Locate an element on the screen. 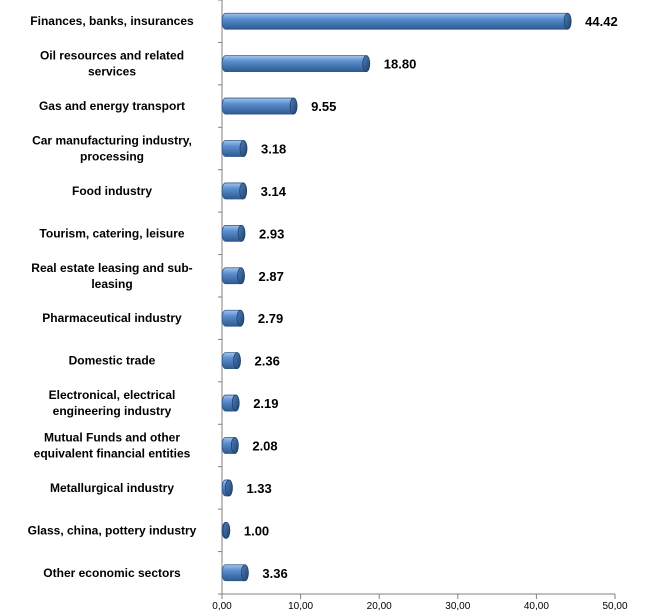 The width and height of the screenshot is (649, 614). category-label: Domestic trade is located at coordinates (112, 361).